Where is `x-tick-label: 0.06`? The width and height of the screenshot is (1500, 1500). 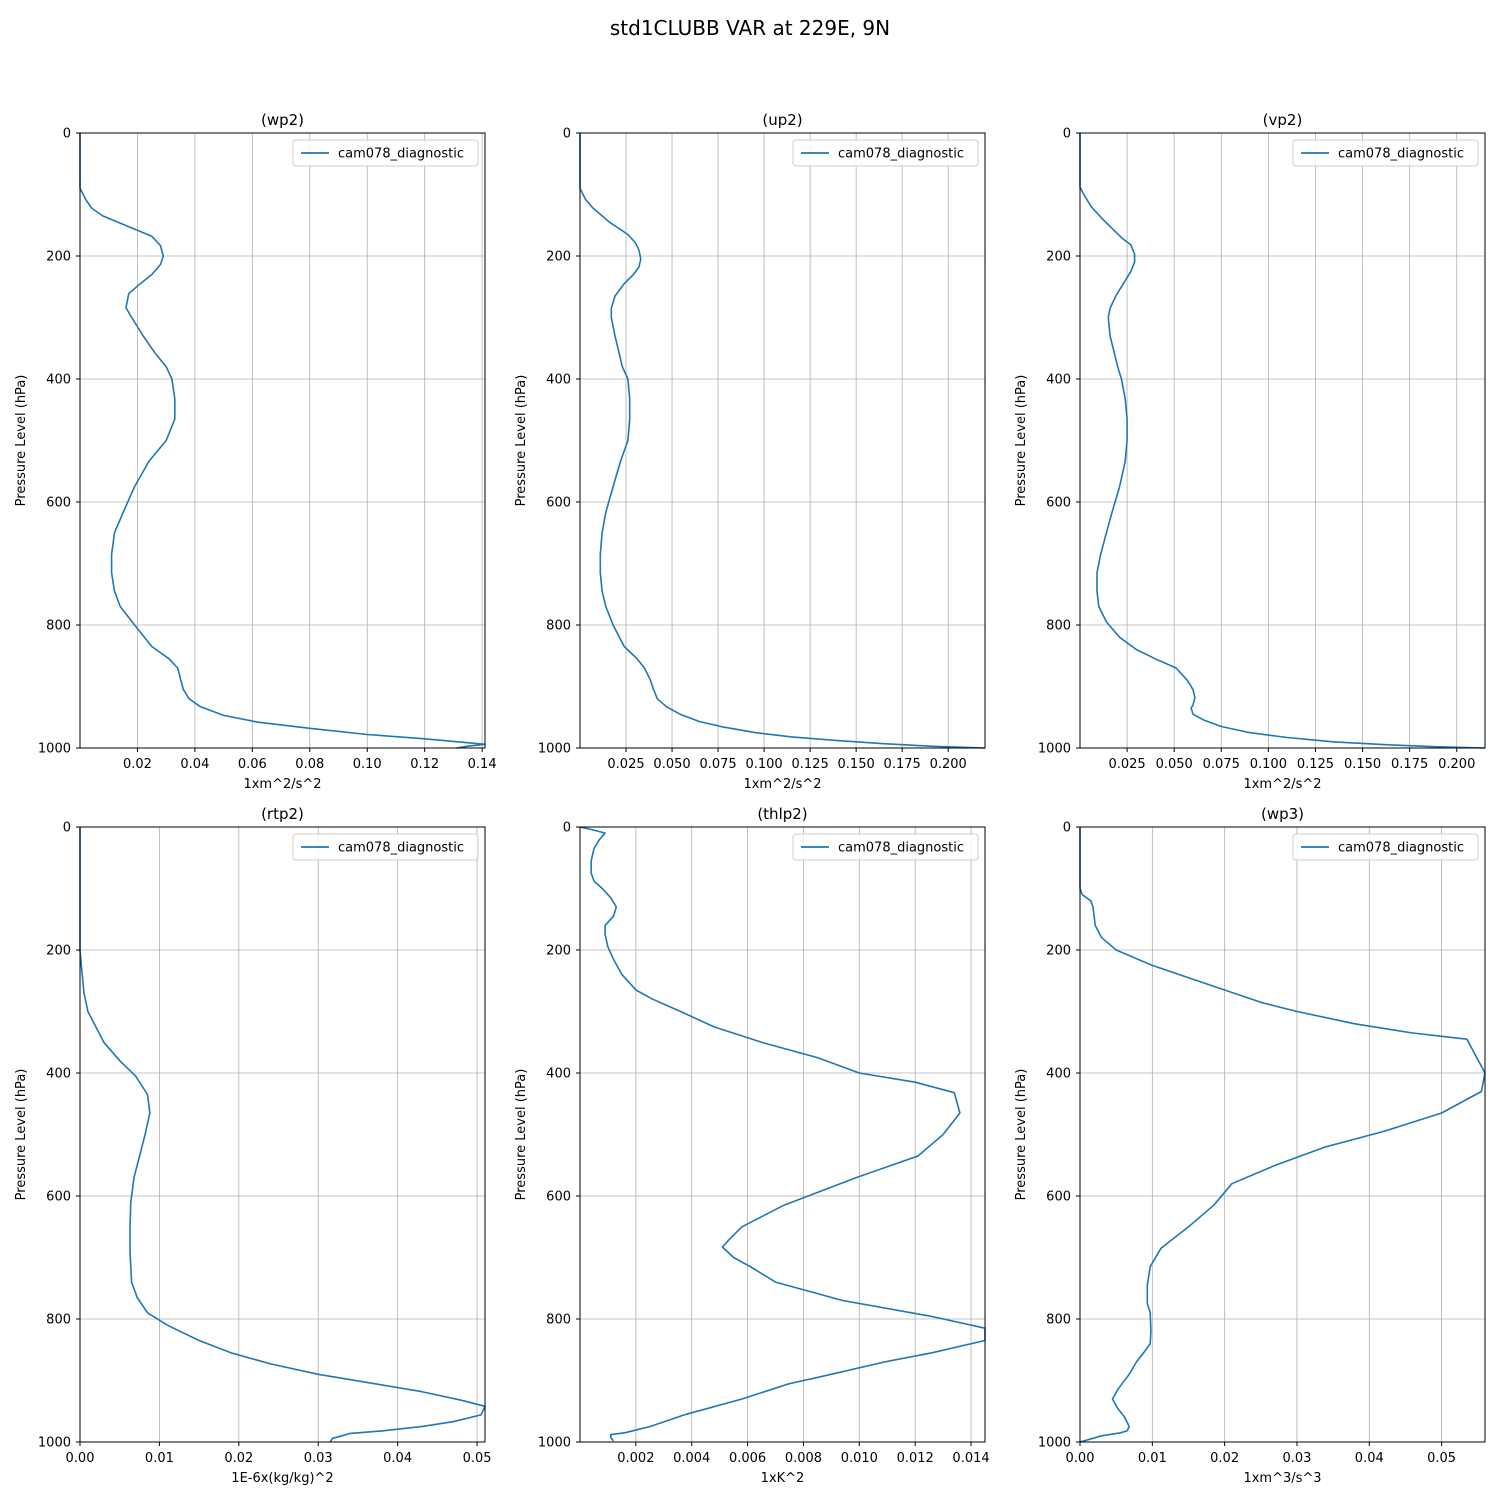
x-tick-label: 0.06 is located at coordinates (252, 764).